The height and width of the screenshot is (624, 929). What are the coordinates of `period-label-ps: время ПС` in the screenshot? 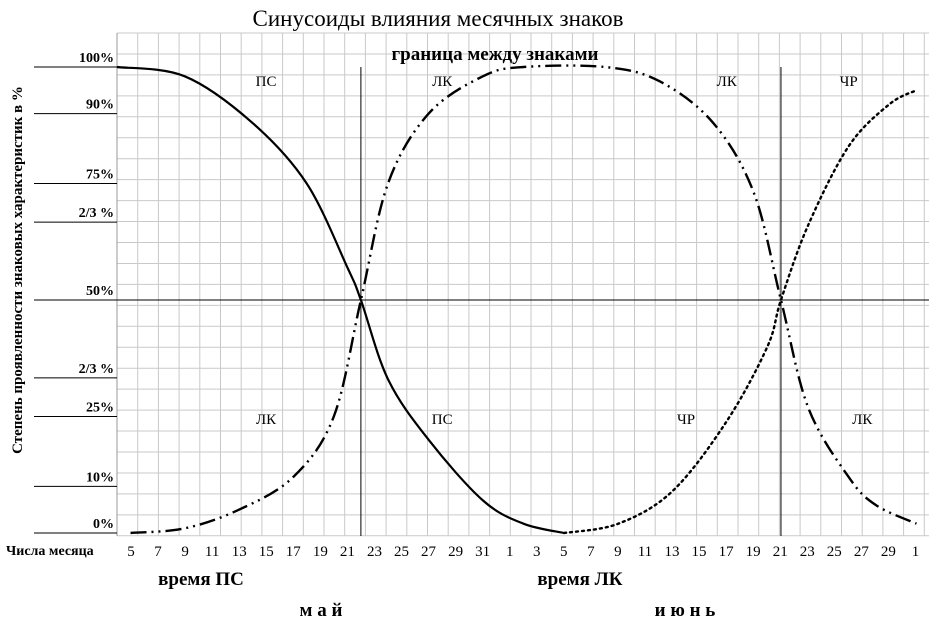 It's located at (201, 579).